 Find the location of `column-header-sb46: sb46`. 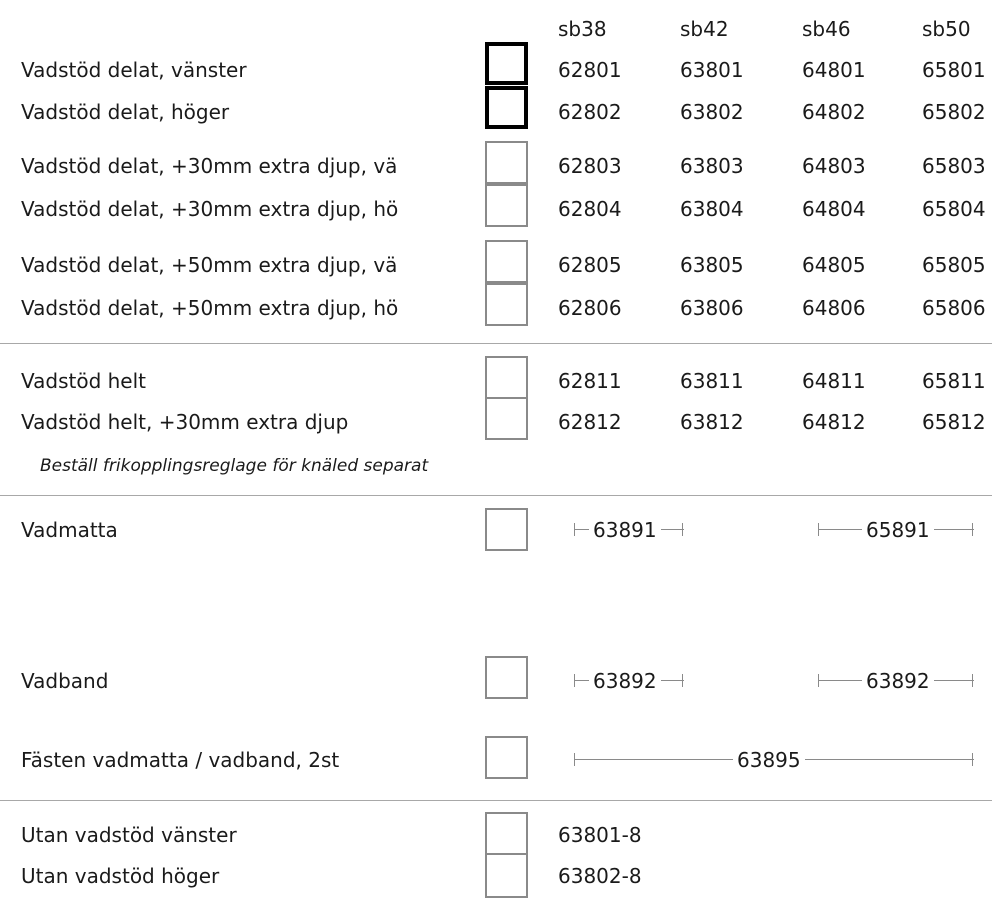

column-header-sb46: sb46 is located at coordinates (826, 29).